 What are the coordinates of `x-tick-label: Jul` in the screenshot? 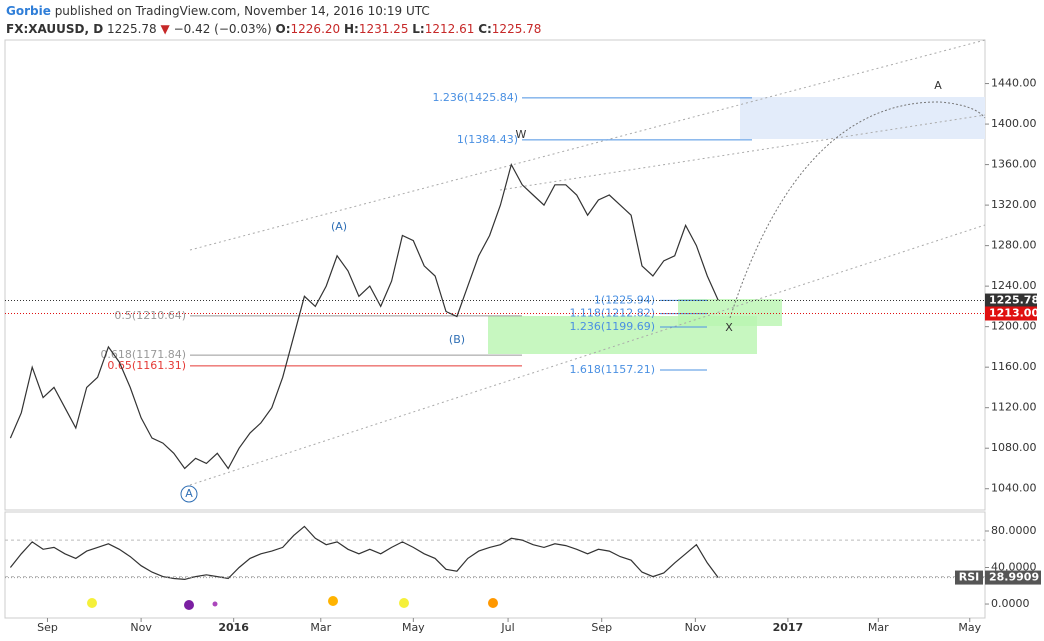 It's located at (507, 627).